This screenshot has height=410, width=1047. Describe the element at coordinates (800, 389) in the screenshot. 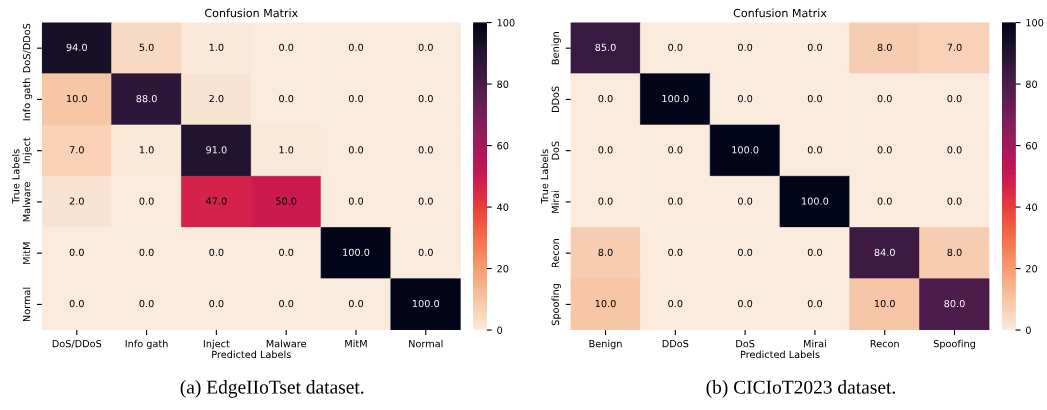

I see `text: (b) CICIoT2023 dataset.` at that location.